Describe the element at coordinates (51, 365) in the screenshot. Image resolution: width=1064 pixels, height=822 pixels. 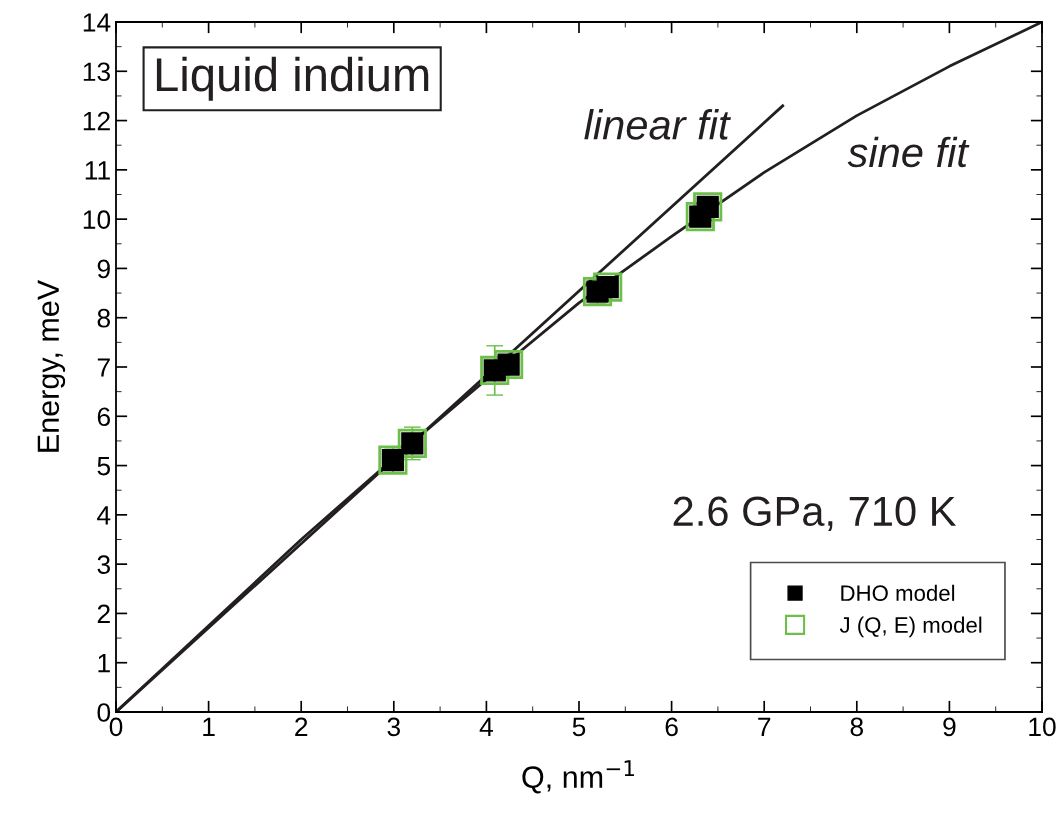
I see `y-axis-title: Energy, meV` at that location.